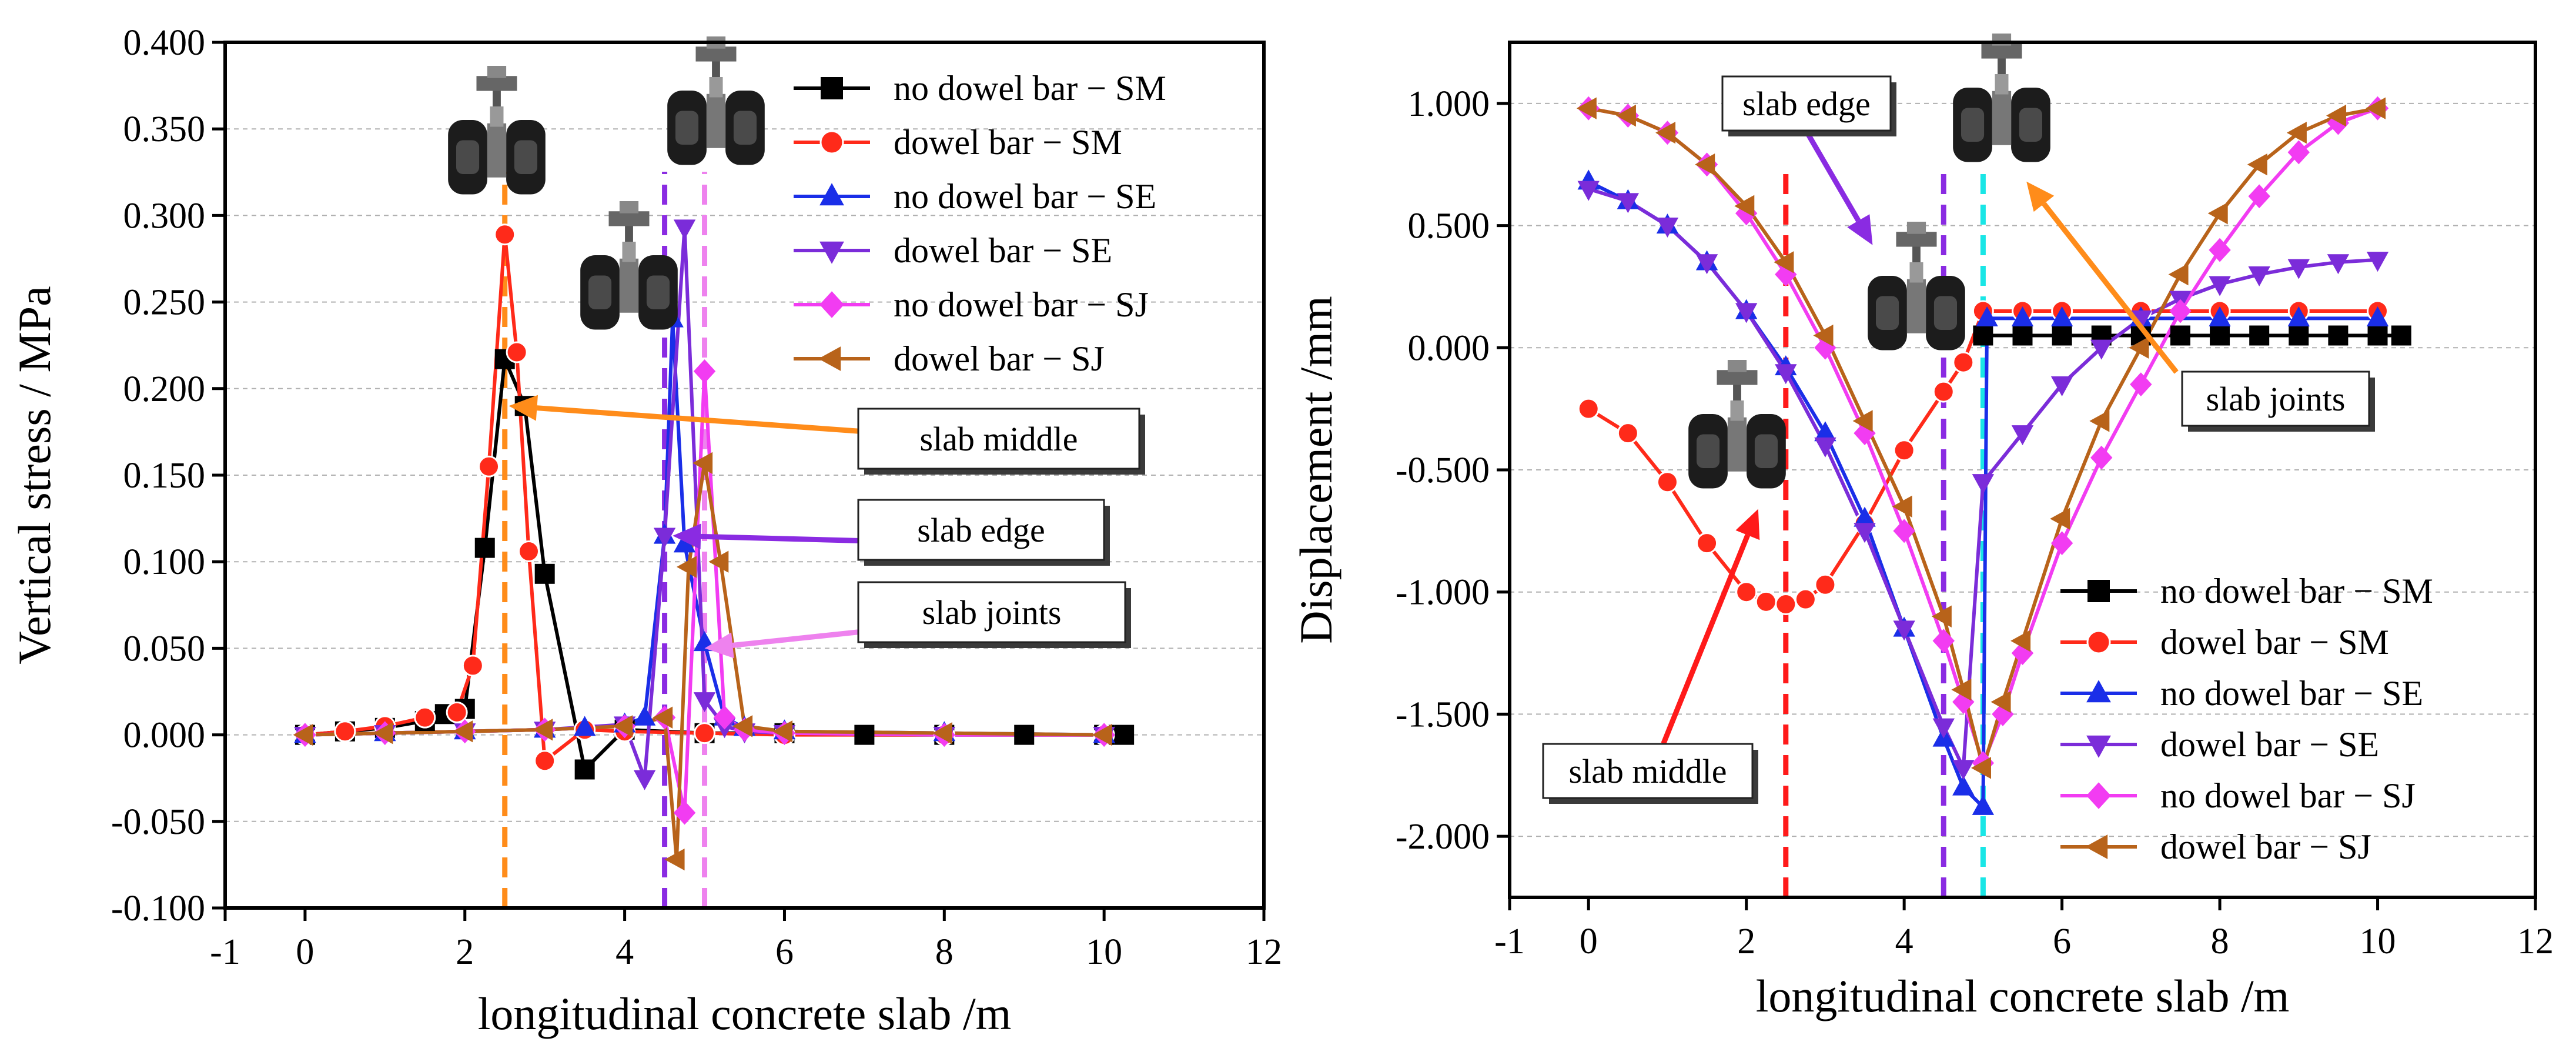  What do you see at coordinates (1449, 104) in the screenshot?
I see `y-tick-label: 1.000` at bounding box center [1449, 104].